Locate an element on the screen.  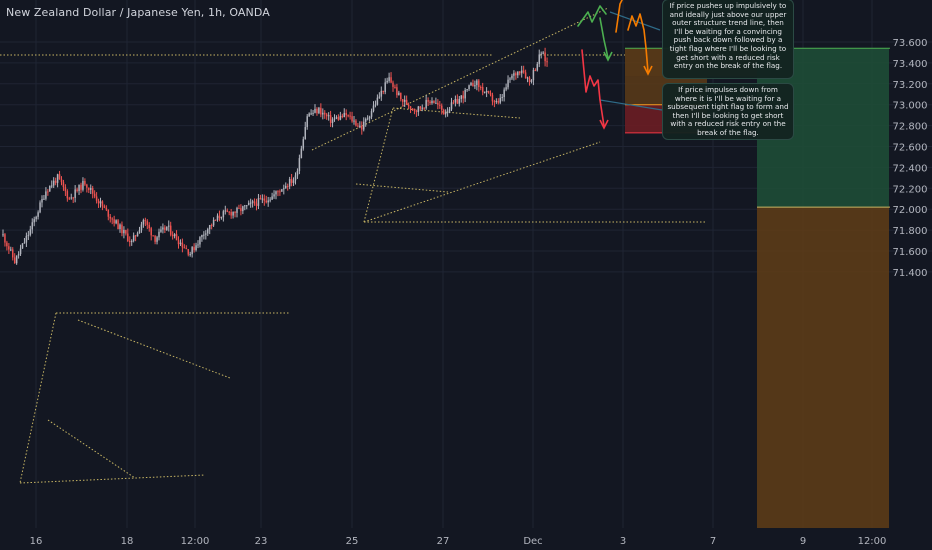
red-down-arrow is located at coordinates (593, 88).